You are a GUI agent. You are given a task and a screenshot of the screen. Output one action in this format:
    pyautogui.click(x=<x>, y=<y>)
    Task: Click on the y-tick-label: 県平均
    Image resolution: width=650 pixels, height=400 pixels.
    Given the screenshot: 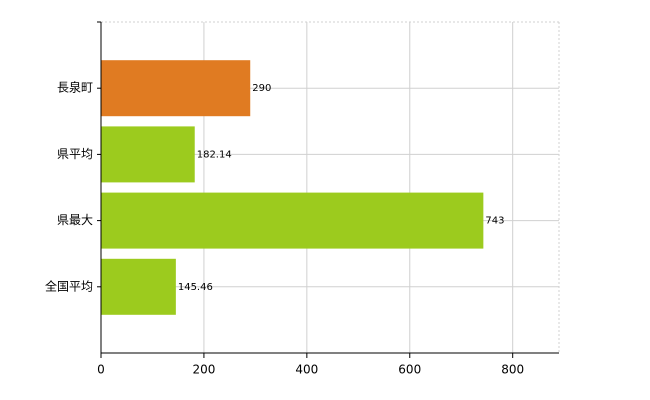 What is the action you would take?
    pyautogui.click(x=75, y=154)
    